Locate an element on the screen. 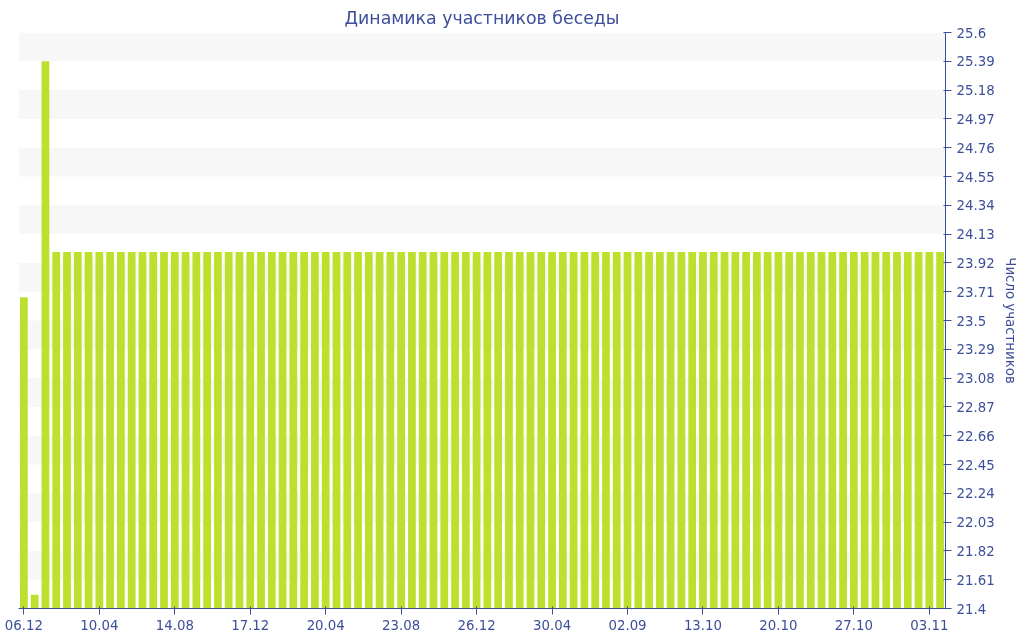 The width and height of the screenshot is (1024, 640). y-tick-label: 24.34 is located at coordinates (975, 206).